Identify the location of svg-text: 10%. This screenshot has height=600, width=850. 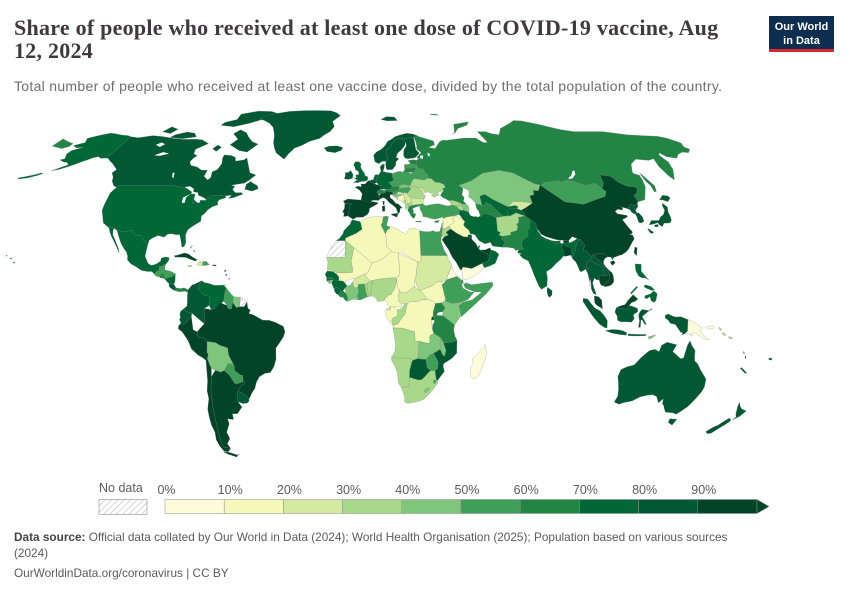
(230, 490).